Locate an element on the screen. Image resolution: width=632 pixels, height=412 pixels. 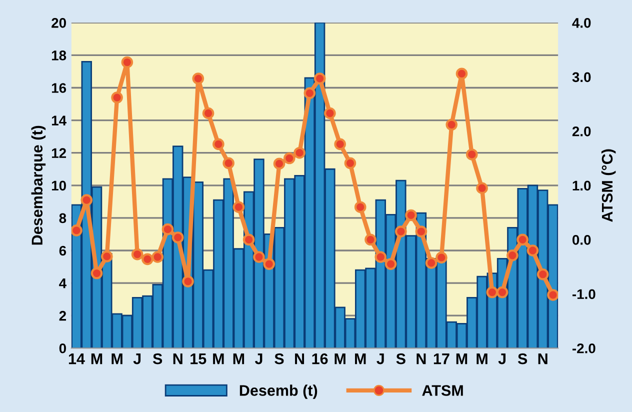
y-axis-title: Desembarque (t) is located at coordinates (38, 185).